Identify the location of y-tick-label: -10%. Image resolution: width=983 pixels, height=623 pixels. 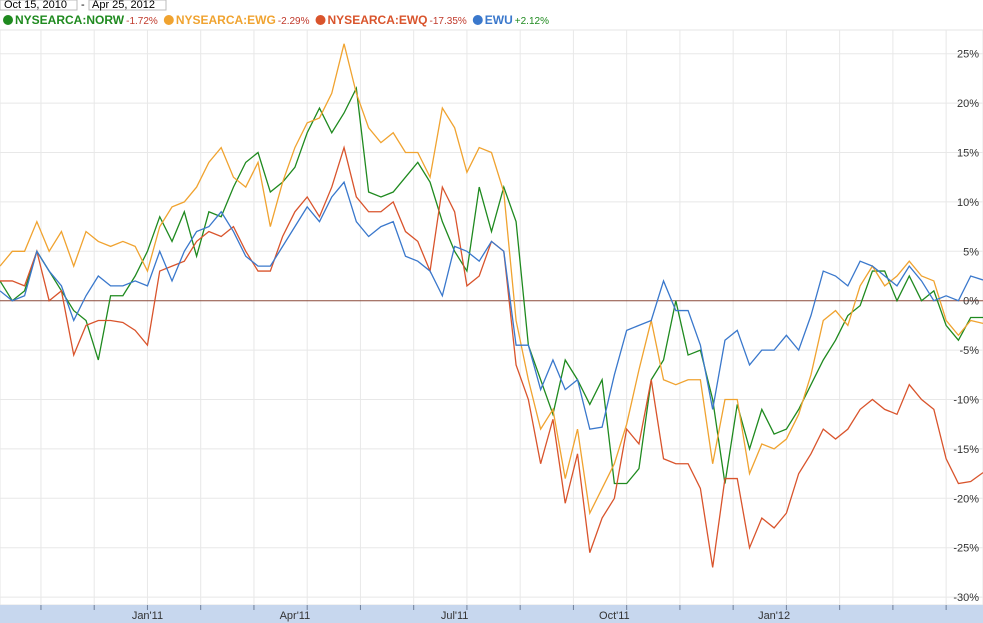
(966, 401).